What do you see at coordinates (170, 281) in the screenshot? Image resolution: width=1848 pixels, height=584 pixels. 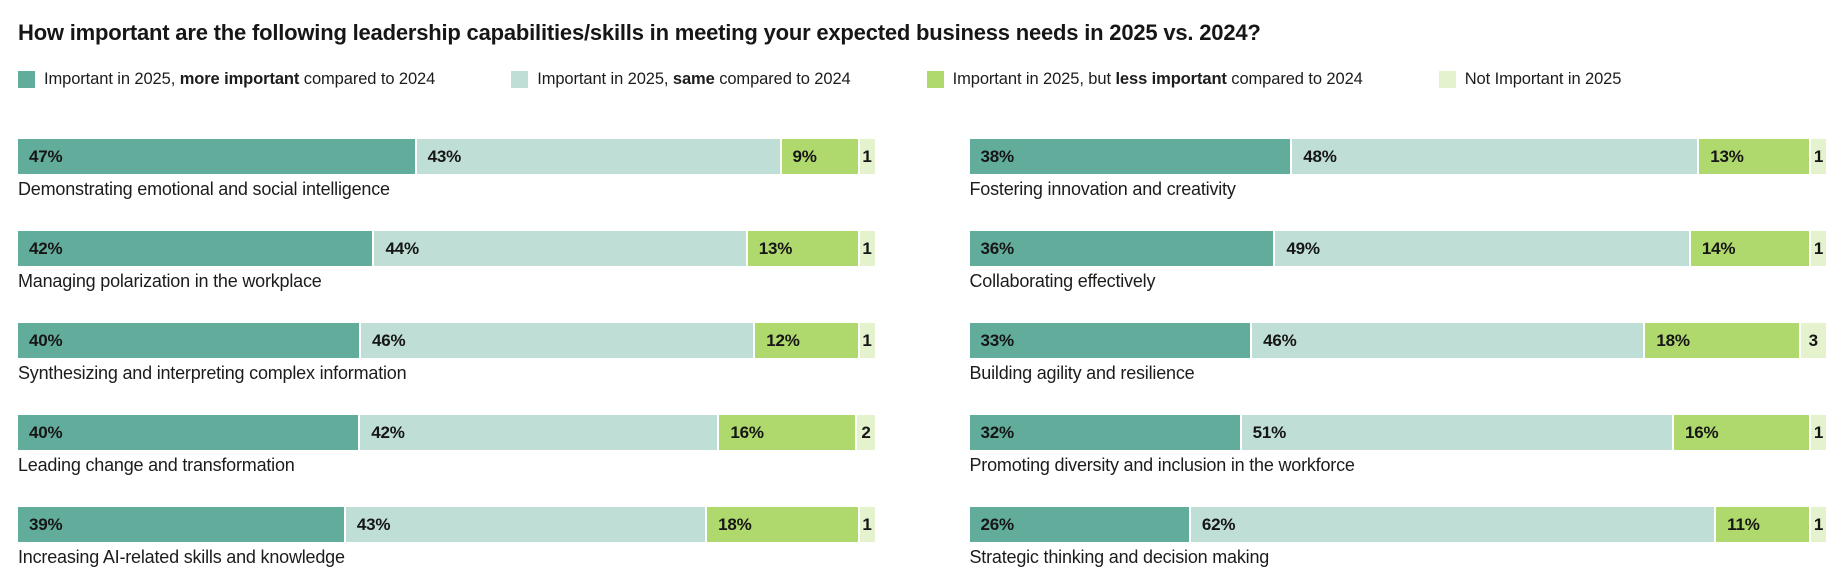 I see `bar-category-label: Managing polarization in the workplace` at bounding box center [170, 281].